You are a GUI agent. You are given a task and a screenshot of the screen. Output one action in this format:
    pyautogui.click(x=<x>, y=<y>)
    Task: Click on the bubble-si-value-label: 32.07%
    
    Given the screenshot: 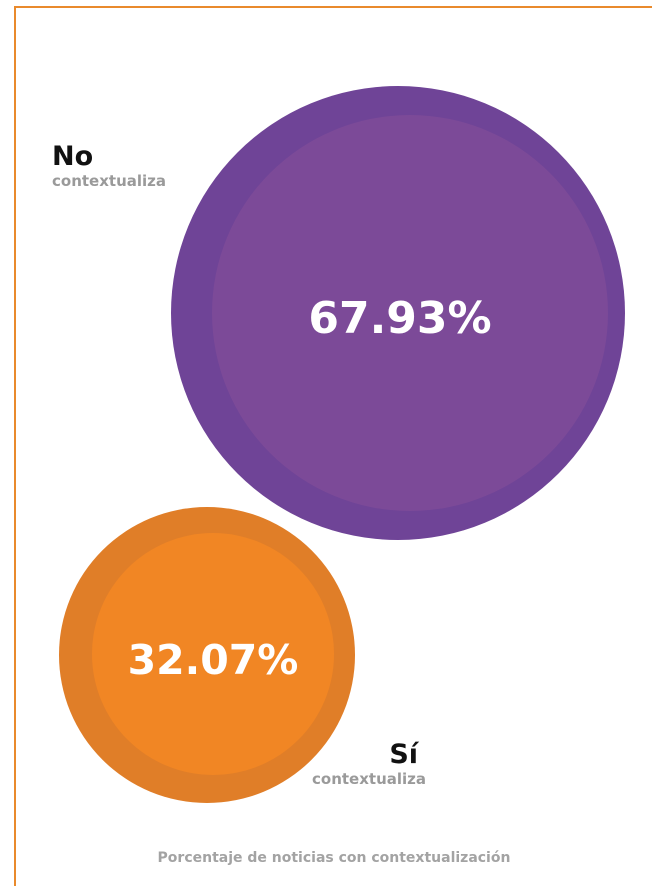 What is the action you would take?
    pyautogui.click(x=213, y=660)
    